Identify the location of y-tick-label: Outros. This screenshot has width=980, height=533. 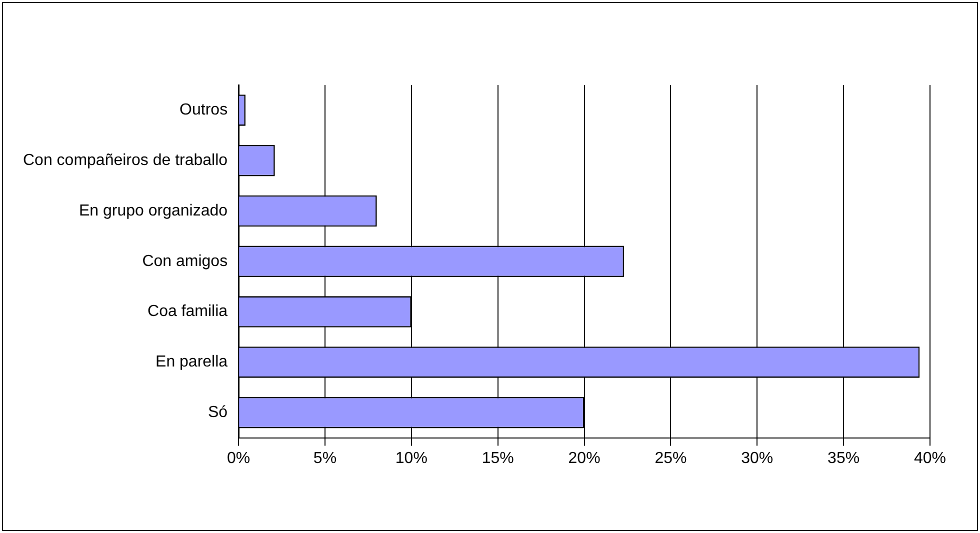
(204, 110).